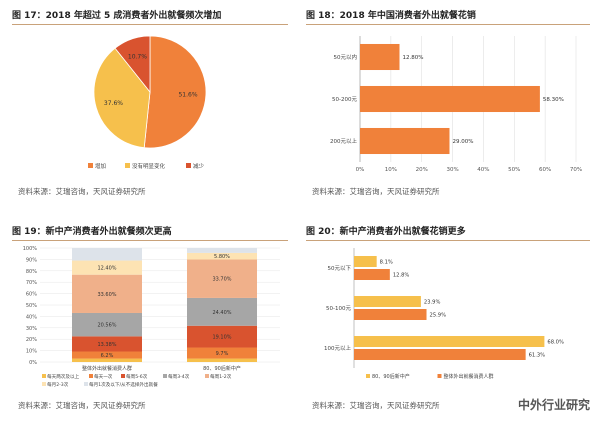 The width and height of the screenshot is (600, 423). Describe the element at coordinates (514, 170) in the screenshot. I see `x-tick-5: 50%` at that location.